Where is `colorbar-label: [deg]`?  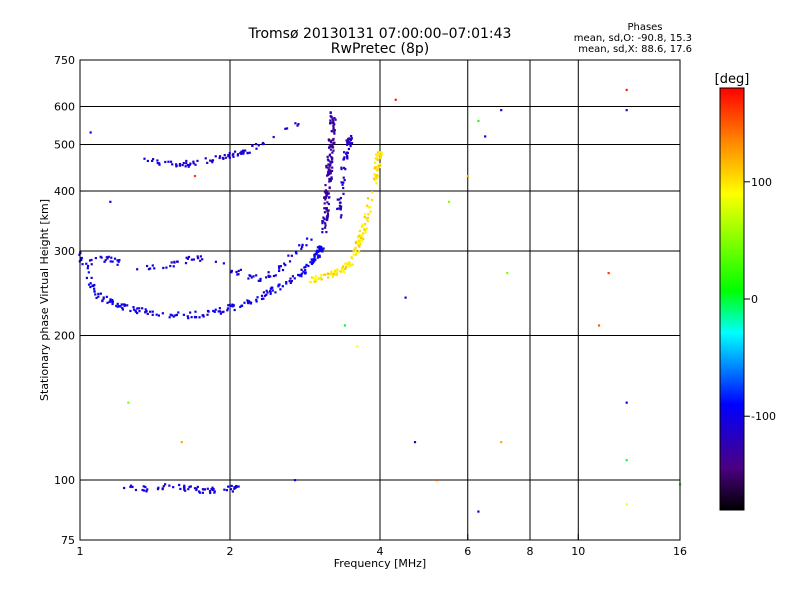 colorbar-label: [deg] is located at coordinates (732, 79).